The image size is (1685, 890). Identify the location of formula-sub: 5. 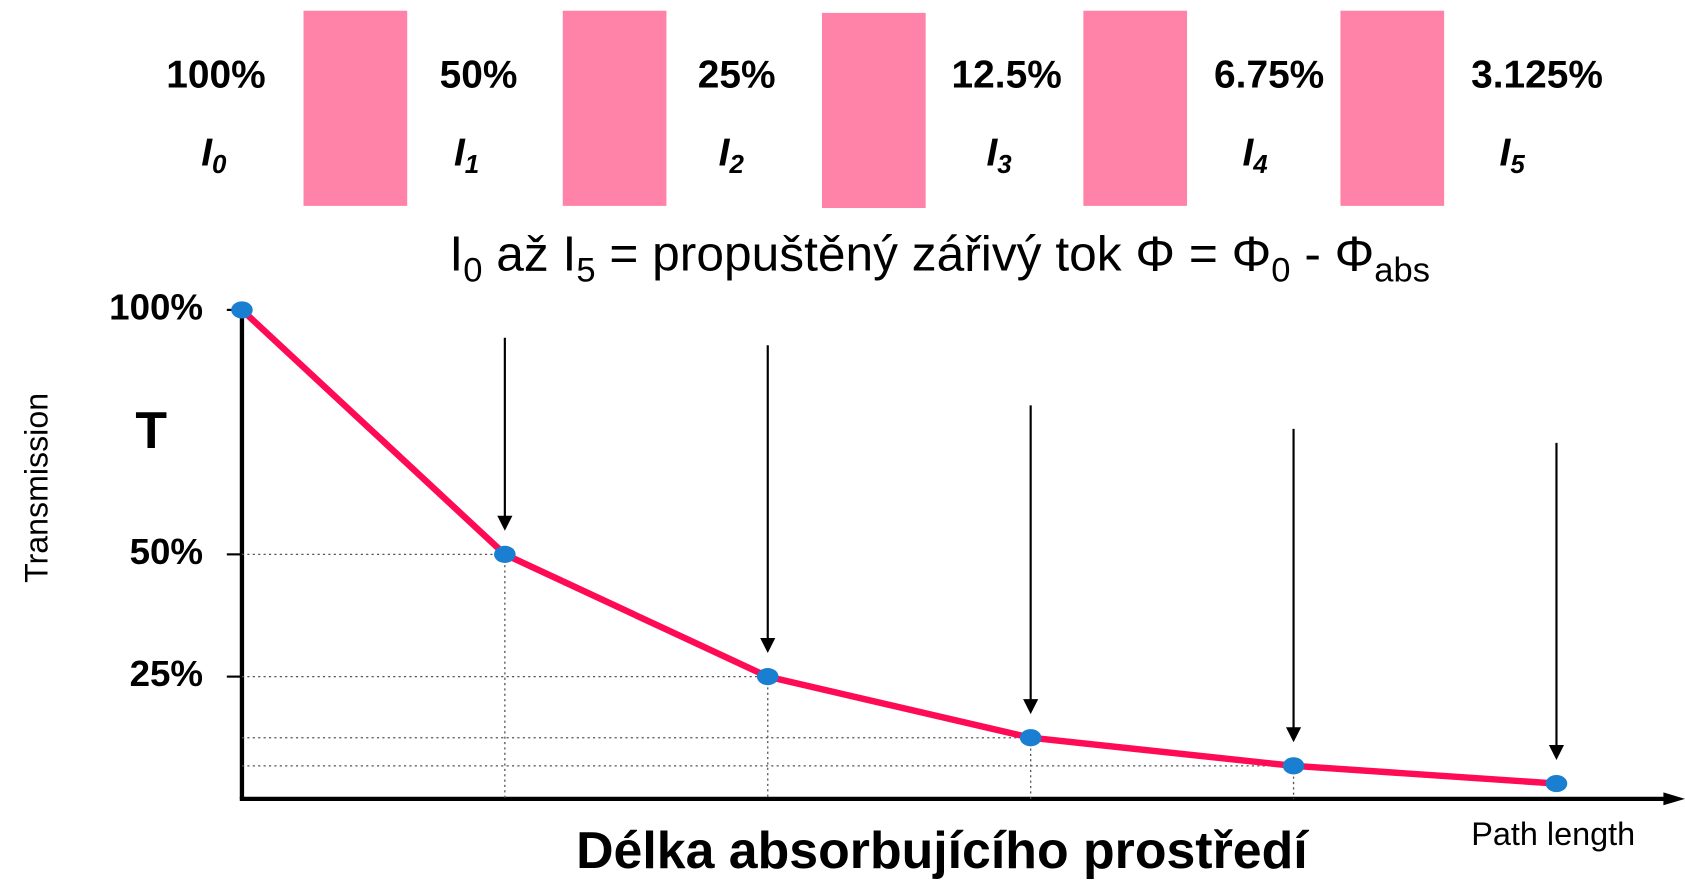
(585, 271).